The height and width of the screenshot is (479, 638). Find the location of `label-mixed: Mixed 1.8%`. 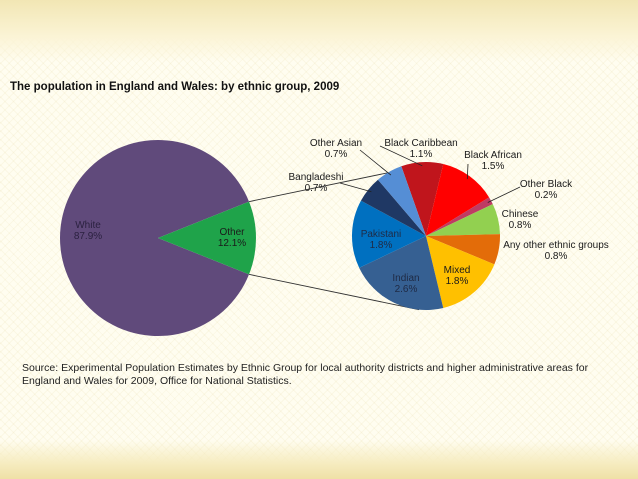

label-mixed: Mixed 1.8% is located at coordinates (457, 276).